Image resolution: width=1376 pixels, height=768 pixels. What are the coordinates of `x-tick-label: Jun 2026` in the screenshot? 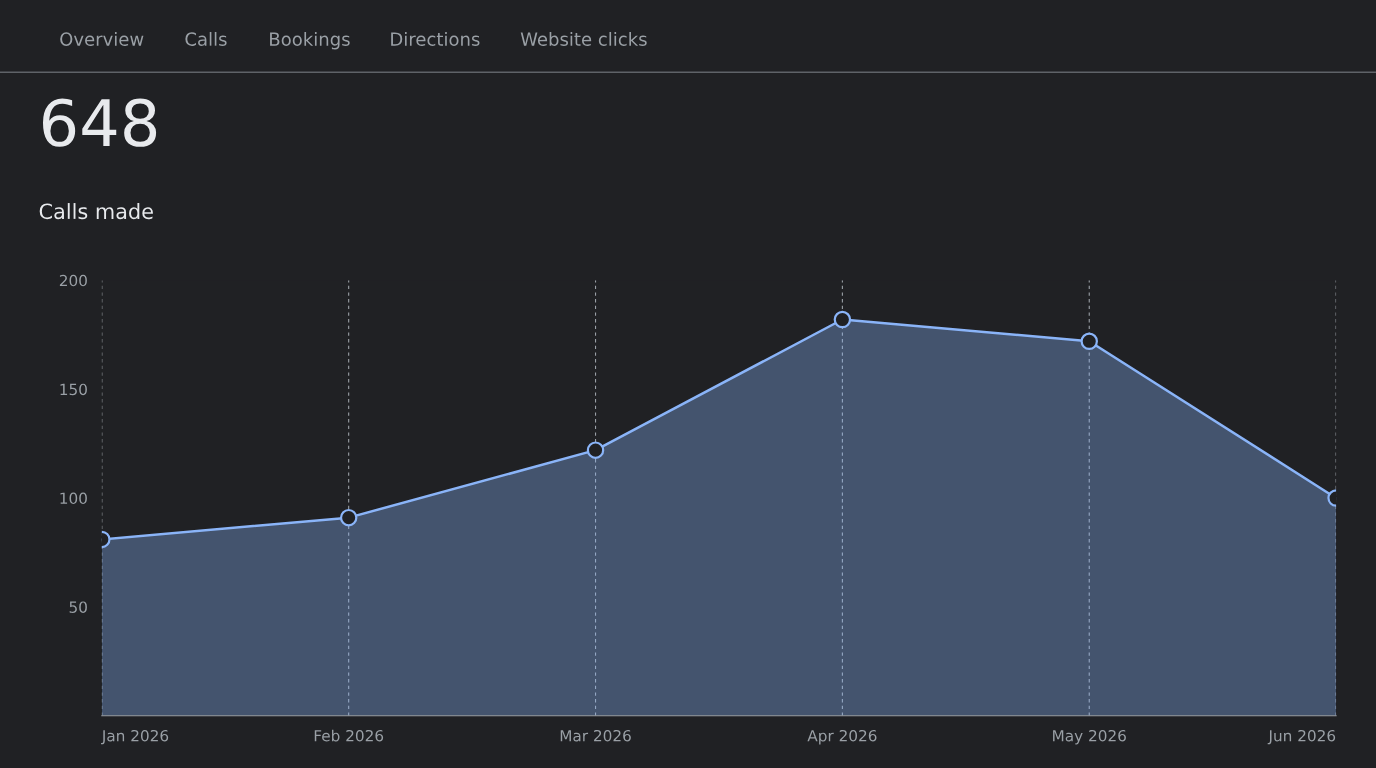 It's located at (1301, 737).